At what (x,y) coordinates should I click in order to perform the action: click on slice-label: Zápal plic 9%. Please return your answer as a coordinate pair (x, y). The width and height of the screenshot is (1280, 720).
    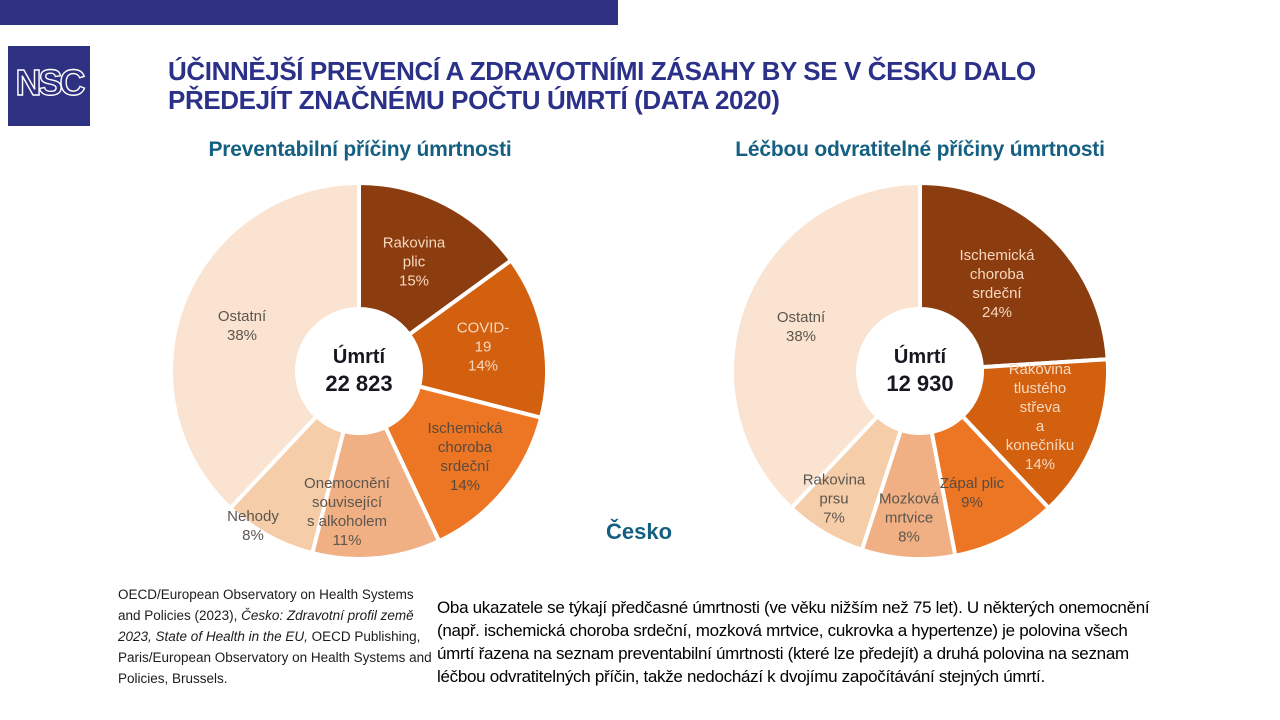
    Looking at the image, I should click on (972, 493).